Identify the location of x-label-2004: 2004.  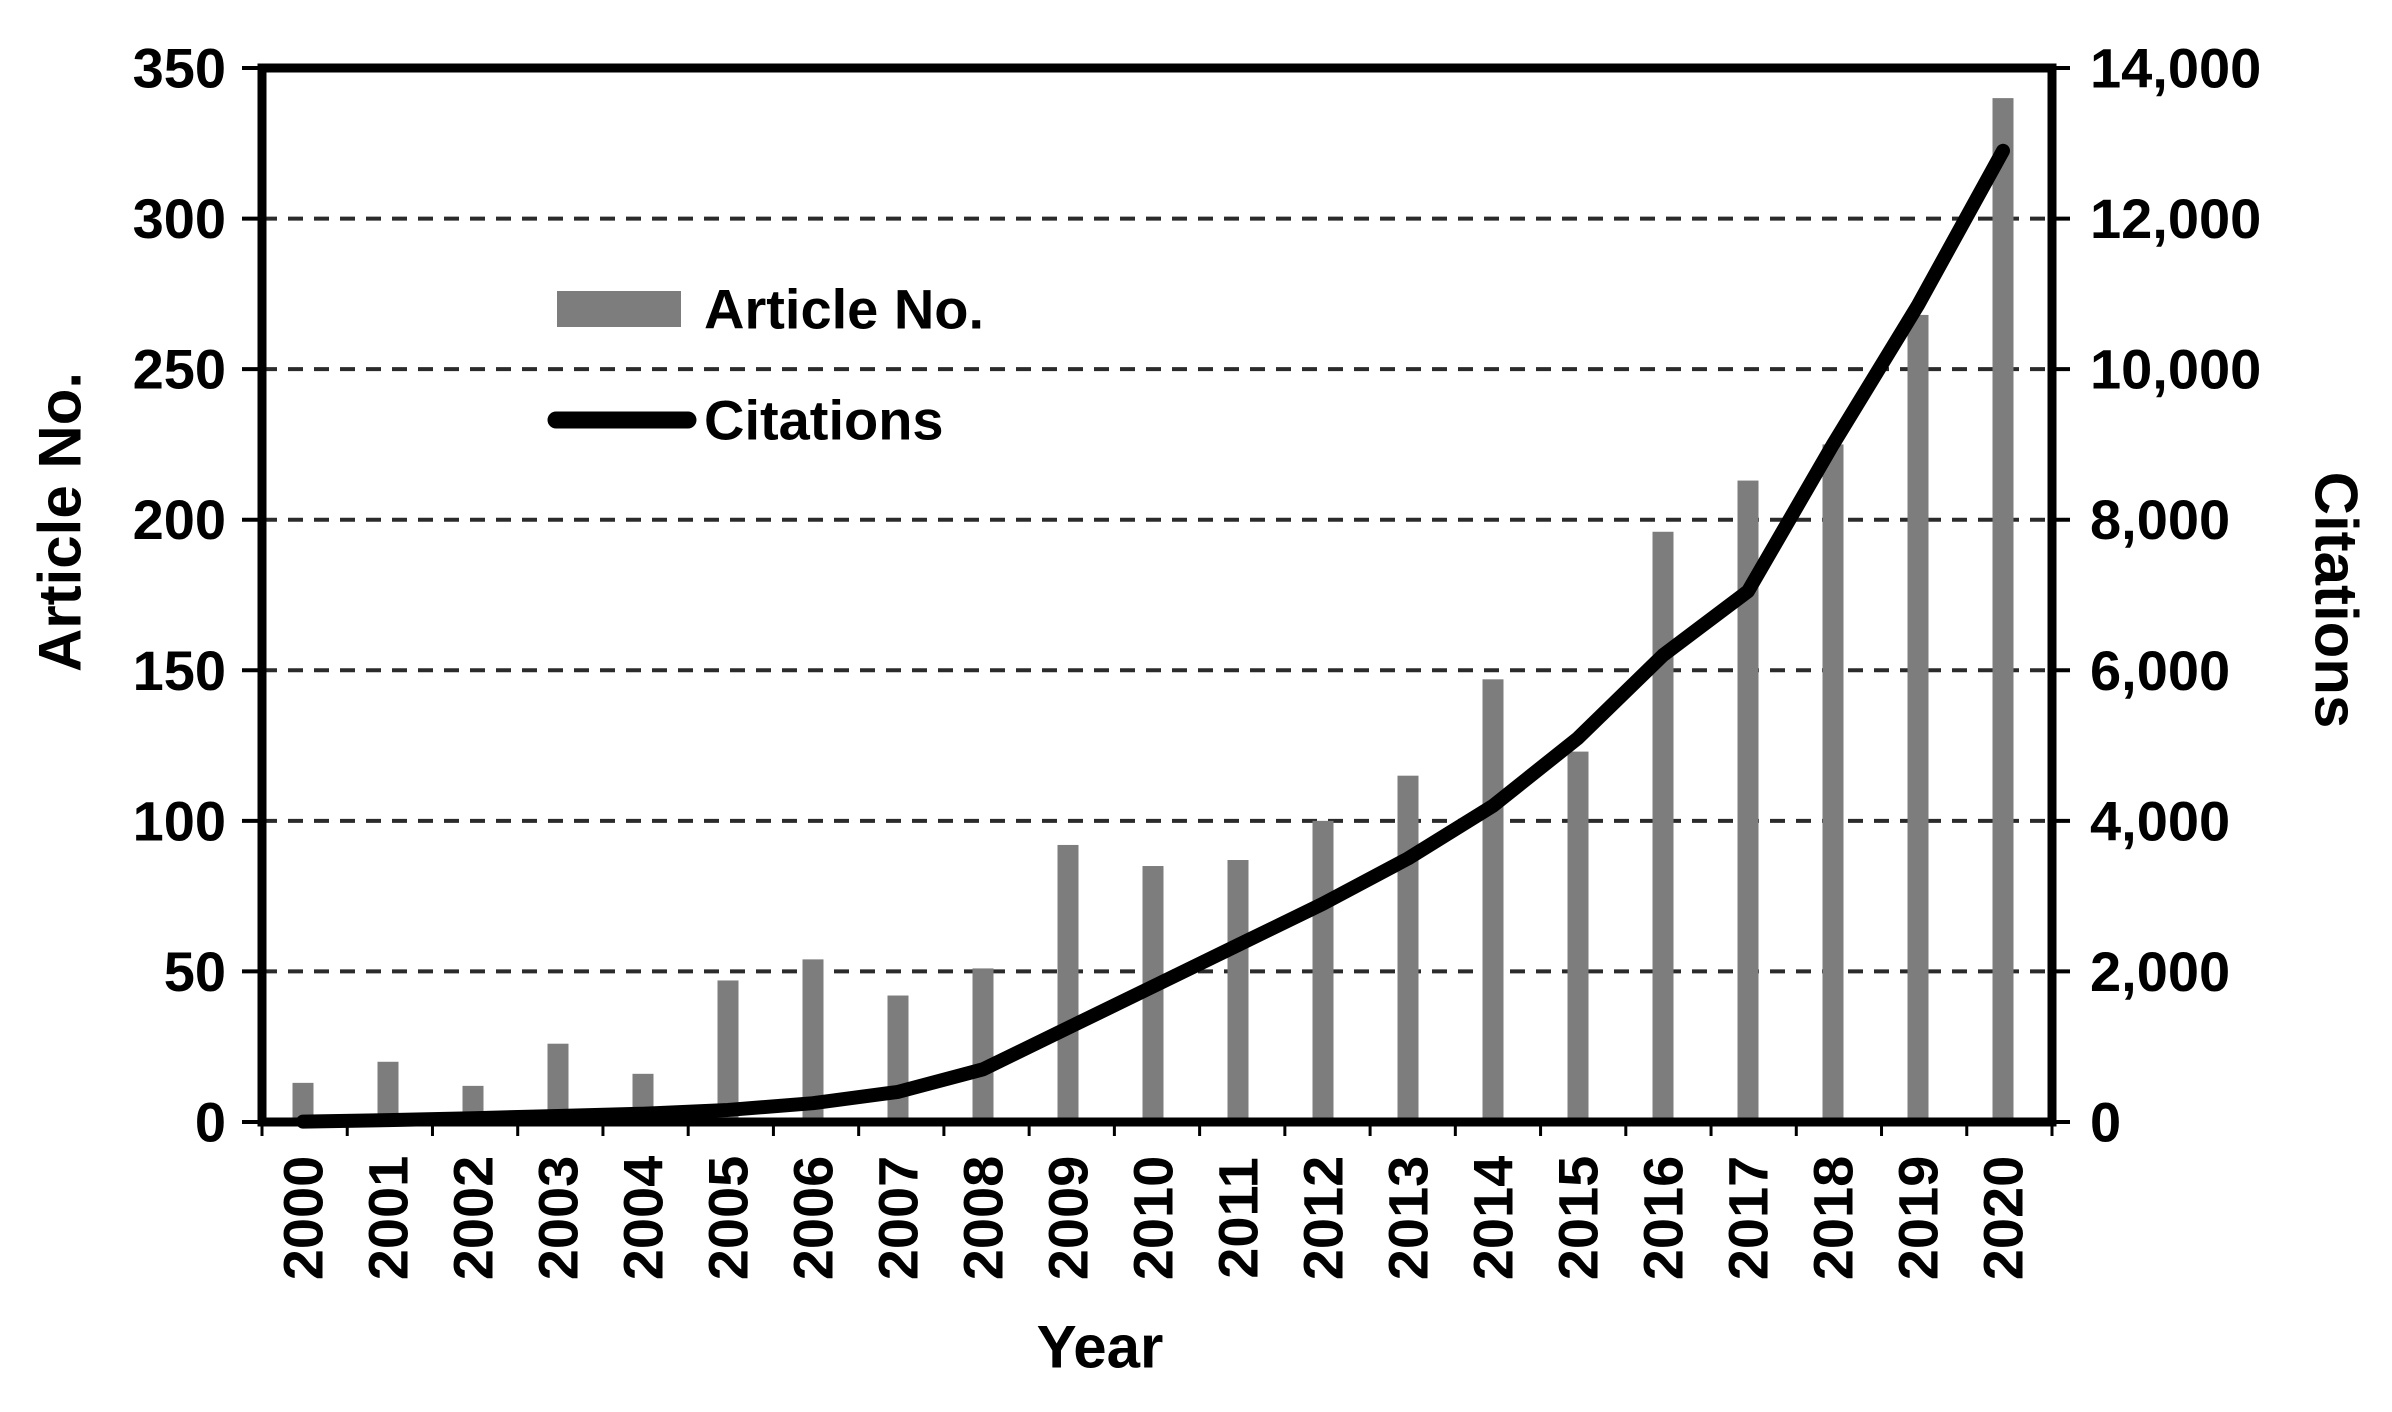
(643, 1218).